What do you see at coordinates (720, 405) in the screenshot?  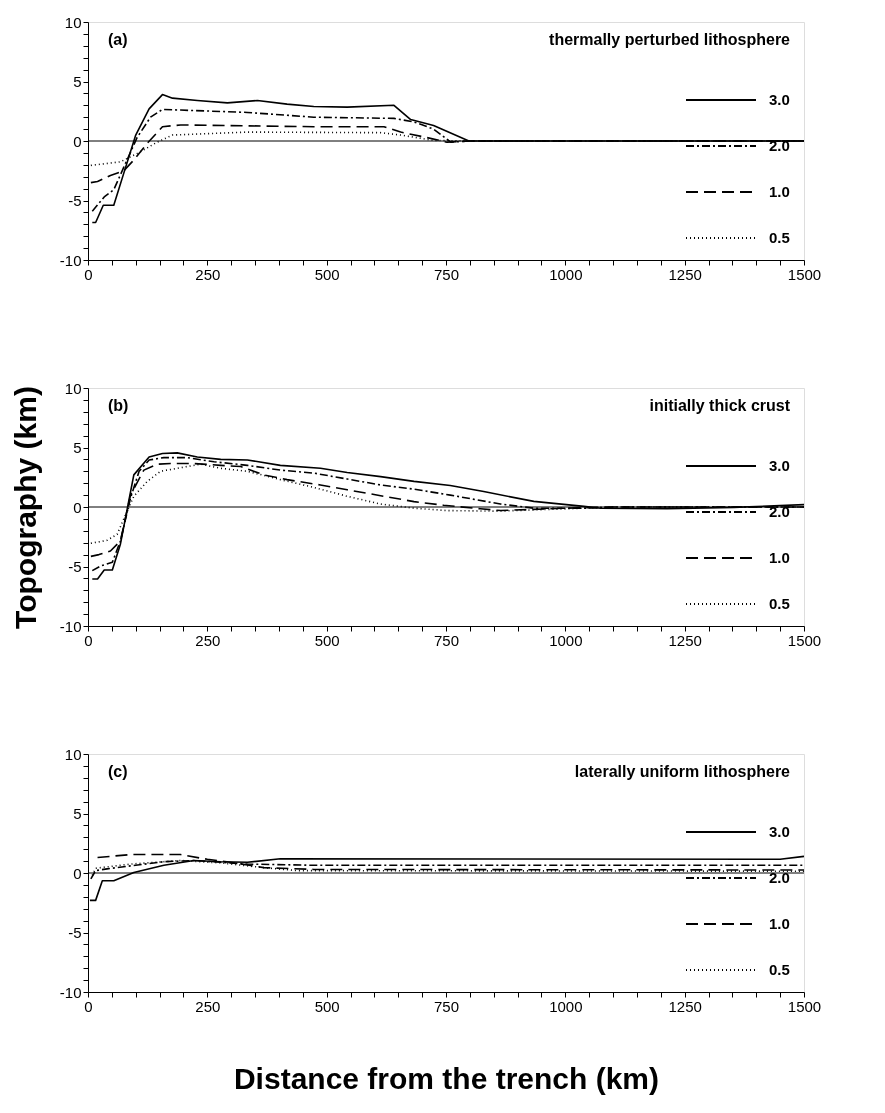 I see `text: initially thick crust` at bounding box center [720, 405].